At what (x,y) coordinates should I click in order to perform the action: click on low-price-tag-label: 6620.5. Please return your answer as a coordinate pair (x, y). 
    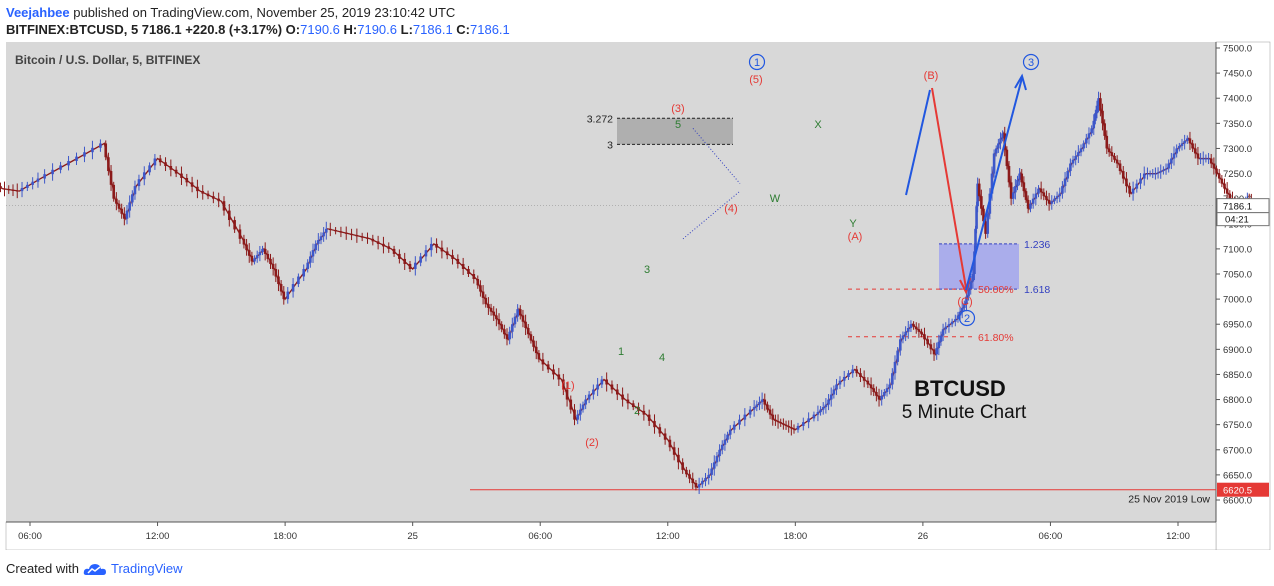
    Looking at the image, I should click on (1237, 491).